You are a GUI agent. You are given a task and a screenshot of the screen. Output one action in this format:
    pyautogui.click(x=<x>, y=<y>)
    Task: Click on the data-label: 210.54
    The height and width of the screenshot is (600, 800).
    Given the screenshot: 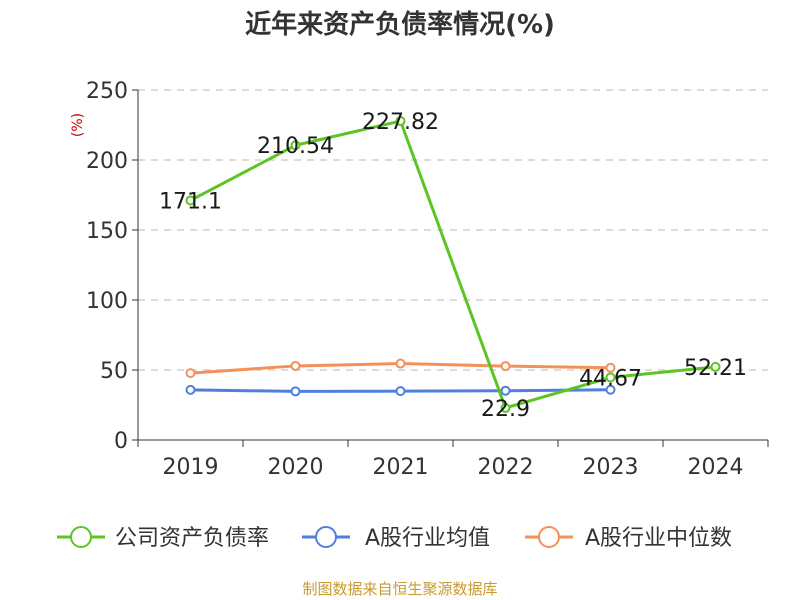 What is the action you would take?
    pyautogui.click(x=295, y=146)
    